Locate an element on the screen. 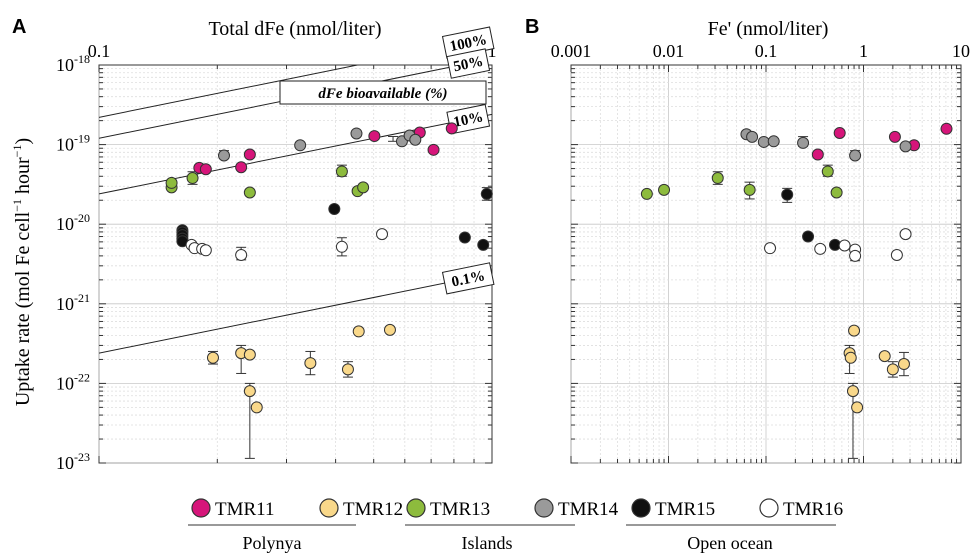  bioavailability-line-label: 50% is located at coordinates (468, 63).